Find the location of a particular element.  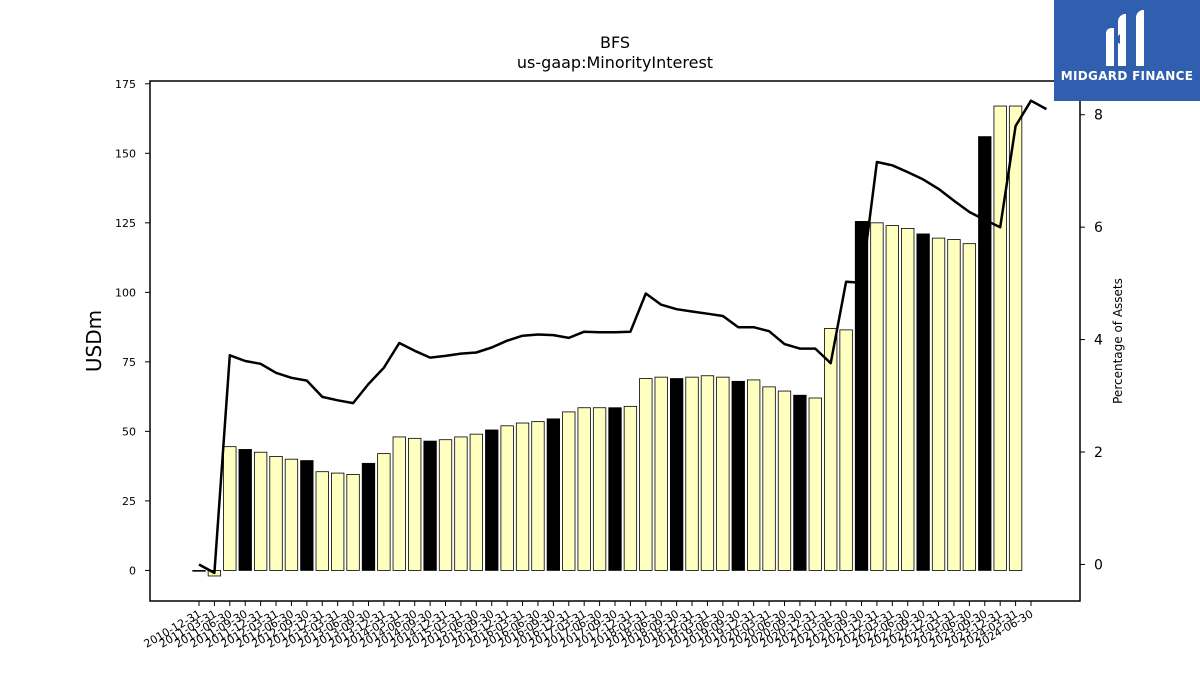

y2-tick-label: 8 is located at coordinates (1098, 116).